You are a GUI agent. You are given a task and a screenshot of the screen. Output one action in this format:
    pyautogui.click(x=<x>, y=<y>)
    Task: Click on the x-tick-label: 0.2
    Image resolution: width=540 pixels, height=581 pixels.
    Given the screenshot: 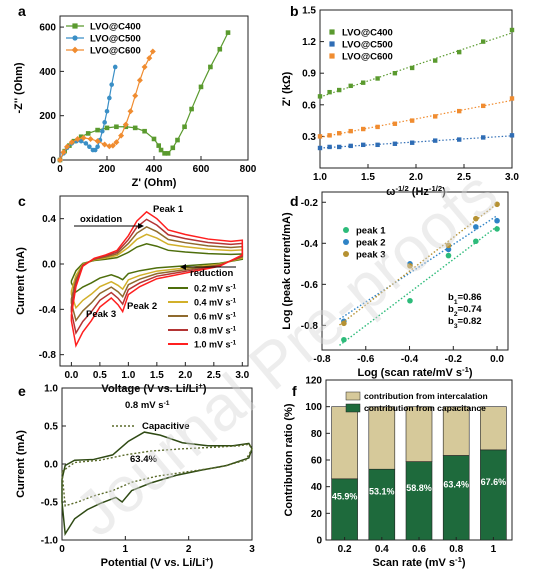 What is the action you would take?
    pyautogui.click(x=345, y=549)
    